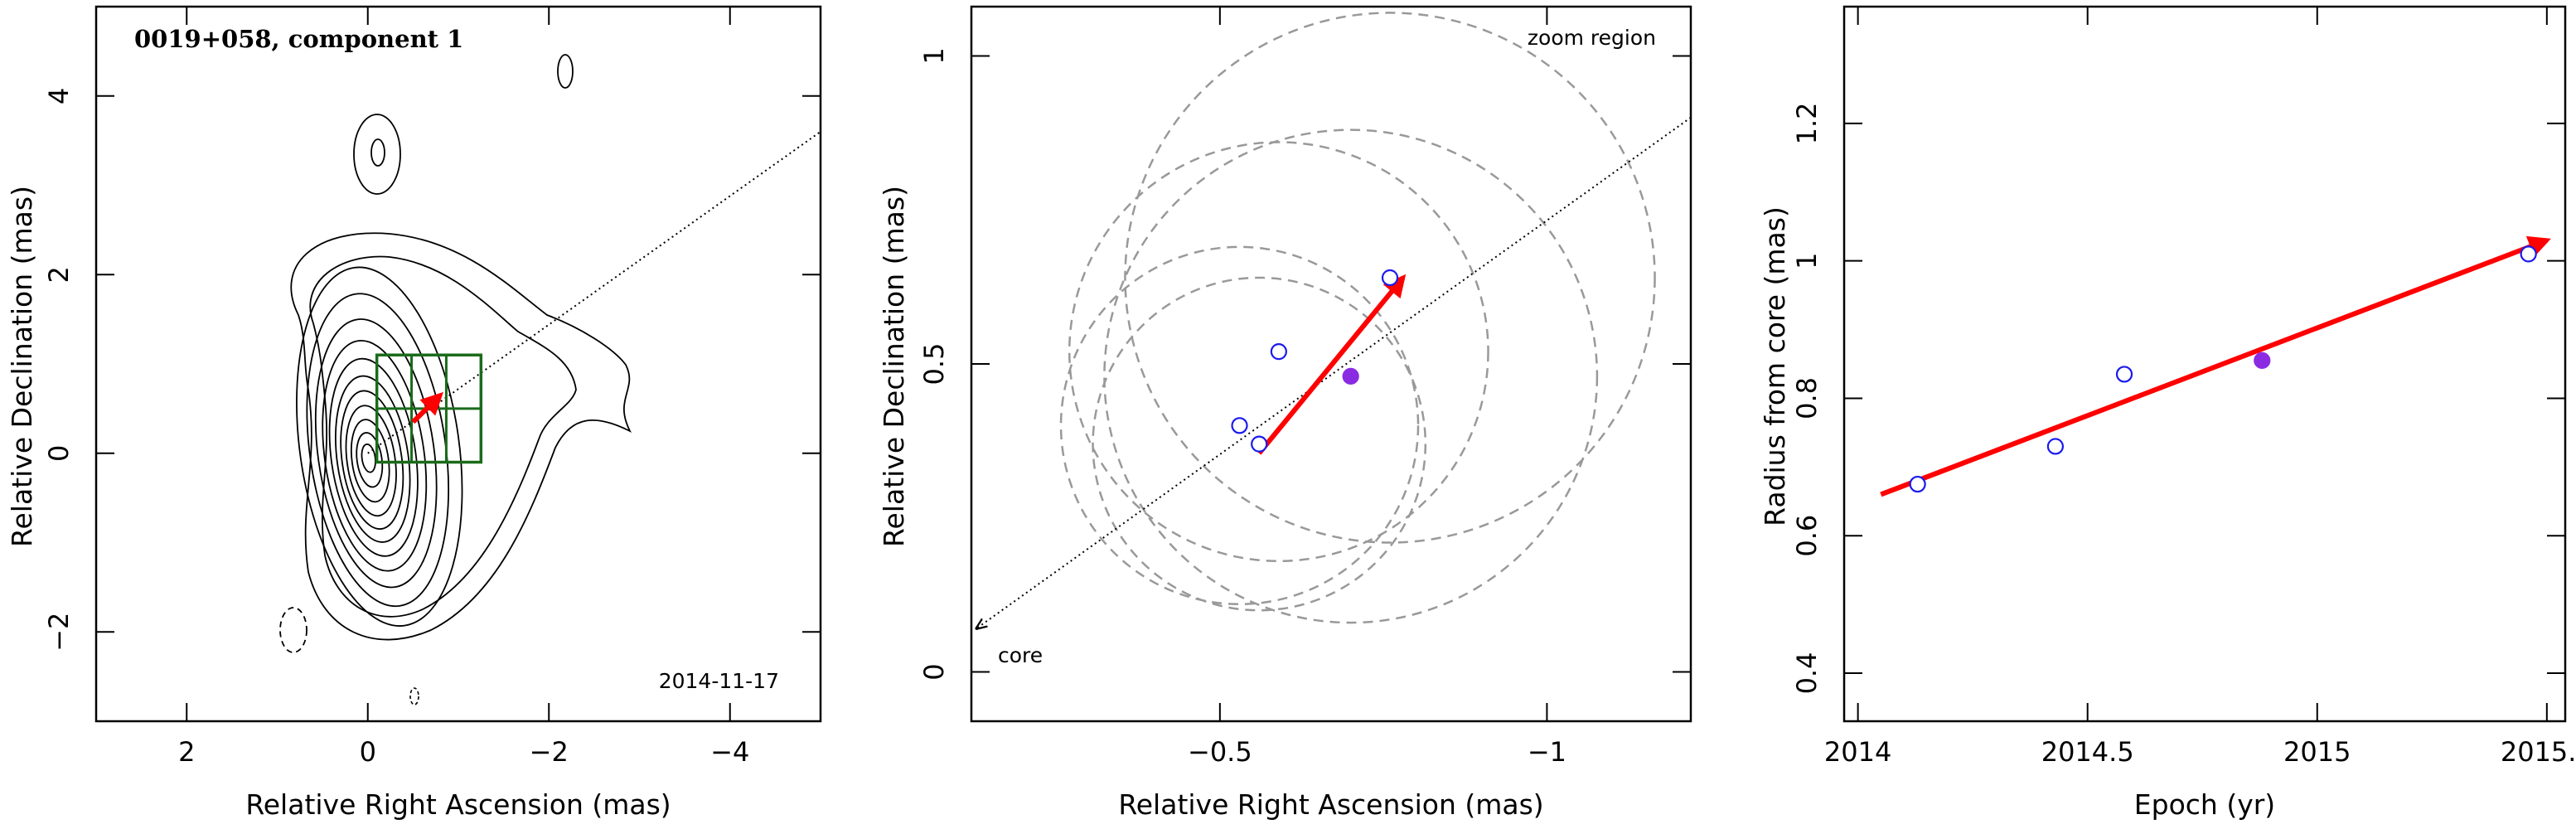 This screenshot has height=829, width=2576. What do you see at coordinates (59, 632) in the screenshot?
I see `panel1-y-tick-label: −2` at bounding box center [59, 632].